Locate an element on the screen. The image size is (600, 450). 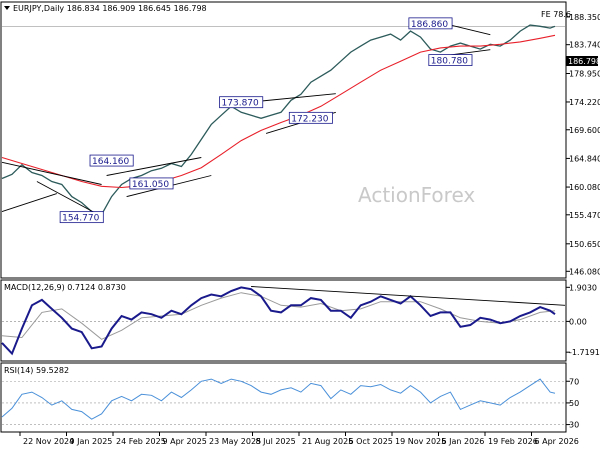
fe-label: FE 78.6 is located at coordinates (556, 14).